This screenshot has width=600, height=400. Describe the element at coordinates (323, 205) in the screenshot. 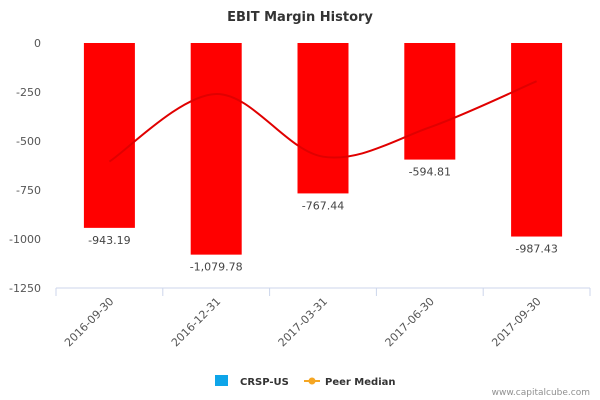

I see `data-label: -767.44` at that location.